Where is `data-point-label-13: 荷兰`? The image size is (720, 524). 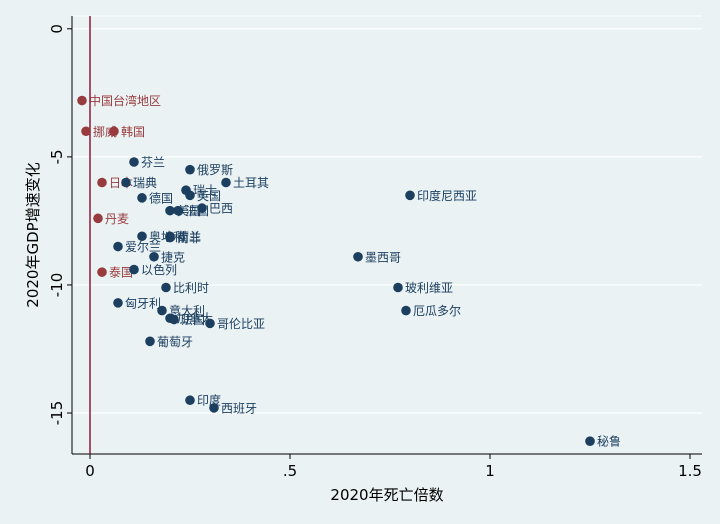
data-point-label-13: 荷兰 is located at coordinates (189, 237).